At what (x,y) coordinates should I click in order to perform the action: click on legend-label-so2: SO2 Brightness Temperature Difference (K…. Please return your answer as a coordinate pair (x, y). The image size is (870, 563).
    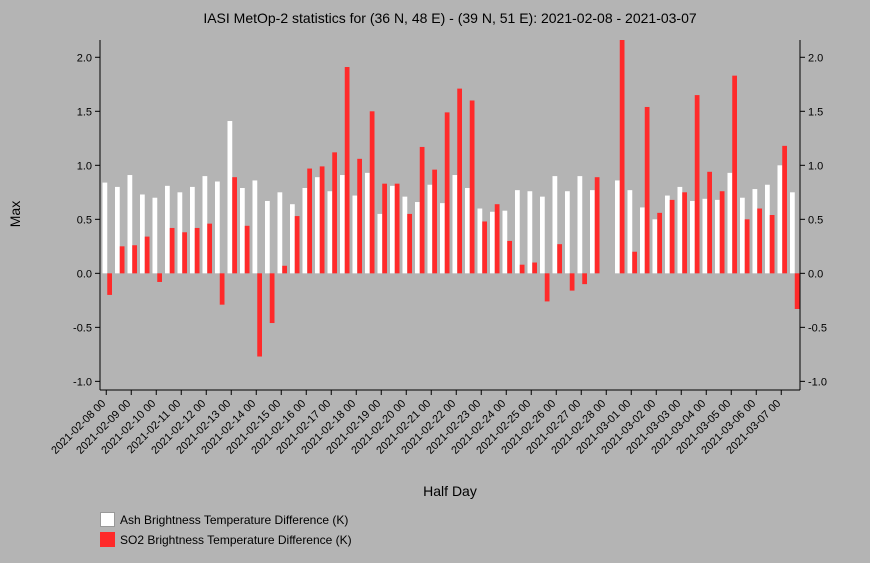
    Looking at the image, I should click on (236, 539).